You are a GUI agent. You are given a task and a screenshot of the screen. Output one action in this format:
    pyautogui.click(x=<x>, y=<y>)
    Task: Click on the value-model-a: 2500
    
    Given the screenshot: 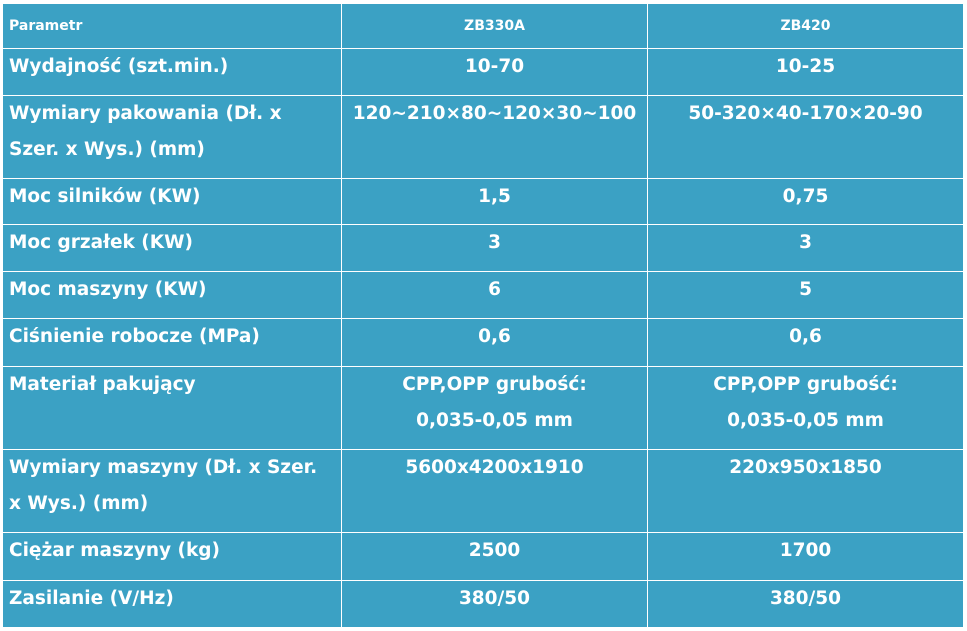 What is the action you would take?
    pyautogui.click(x=494, y=556)
    